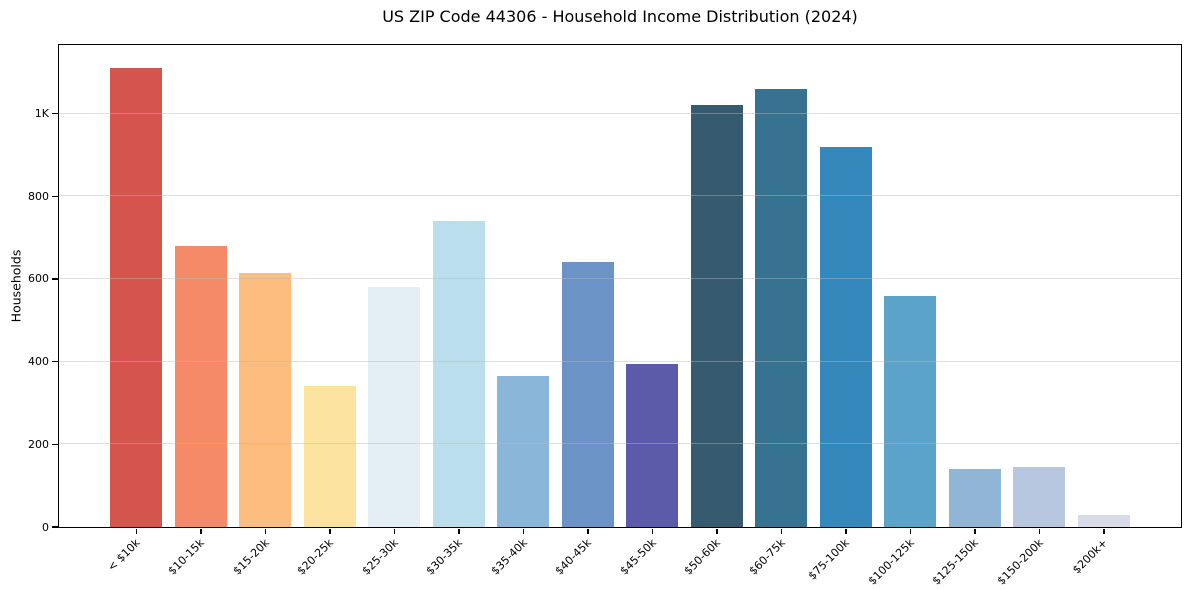  What do you see at coordinates (265, 399) in the screenshot?
I see `bar-$15-20k` at bounding box center [265, 399].